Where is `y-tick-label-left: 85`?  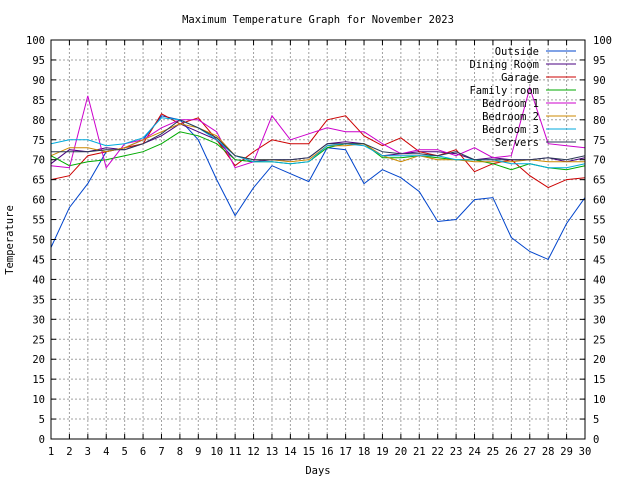
y-tick-label-left: 85 is located at coordinates (38, 101).